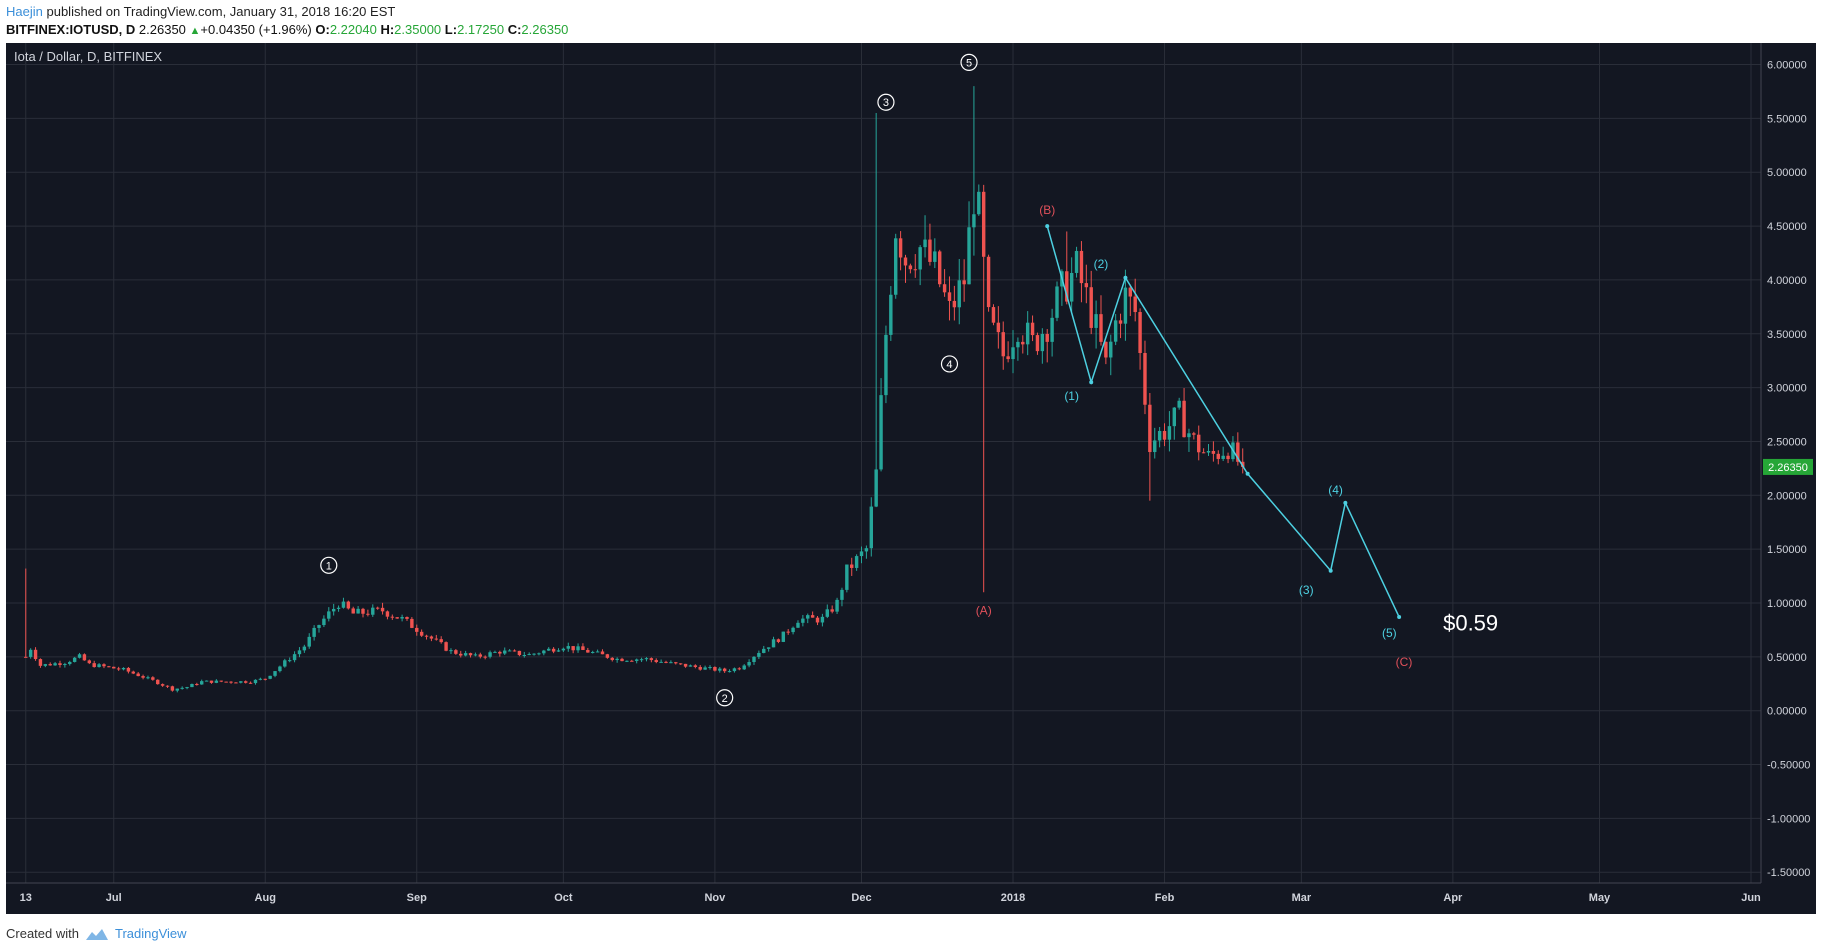  Describe the element at coordinates (1453, 898) in the screenshot. I see `x-tick-label: Apr` at that location.